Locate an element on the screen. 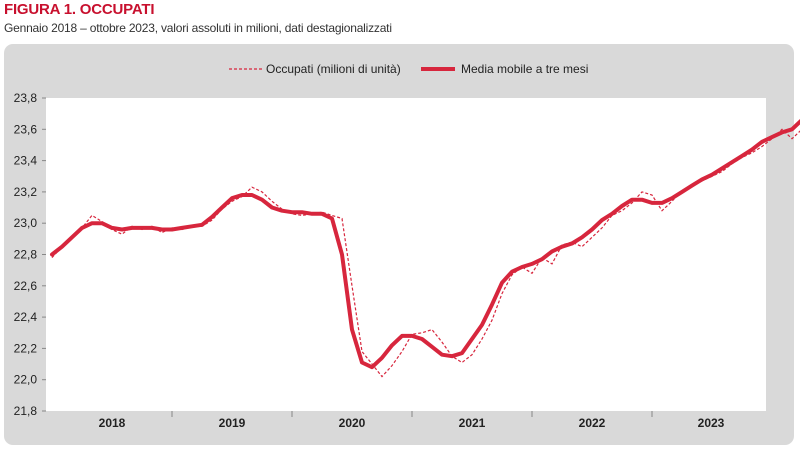 The width and height of the screenshot is (800, 449). legend-label-occupati: Occupati (milioni di unità) is located at coordinates (333, 69).